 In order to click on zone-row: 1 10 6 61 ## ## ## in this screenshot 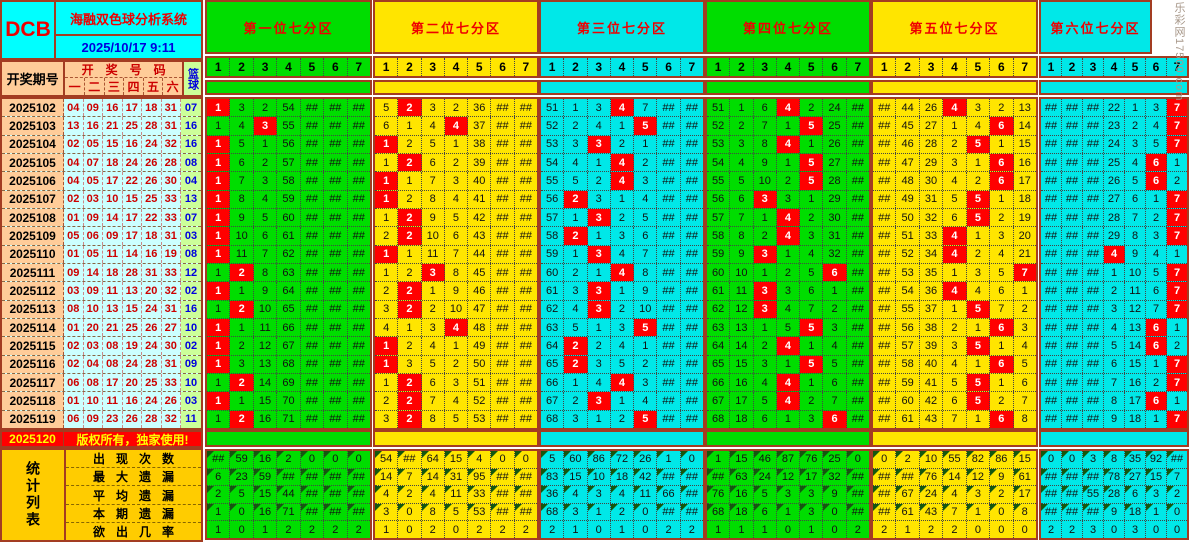, I will do `click(288, 236)`.